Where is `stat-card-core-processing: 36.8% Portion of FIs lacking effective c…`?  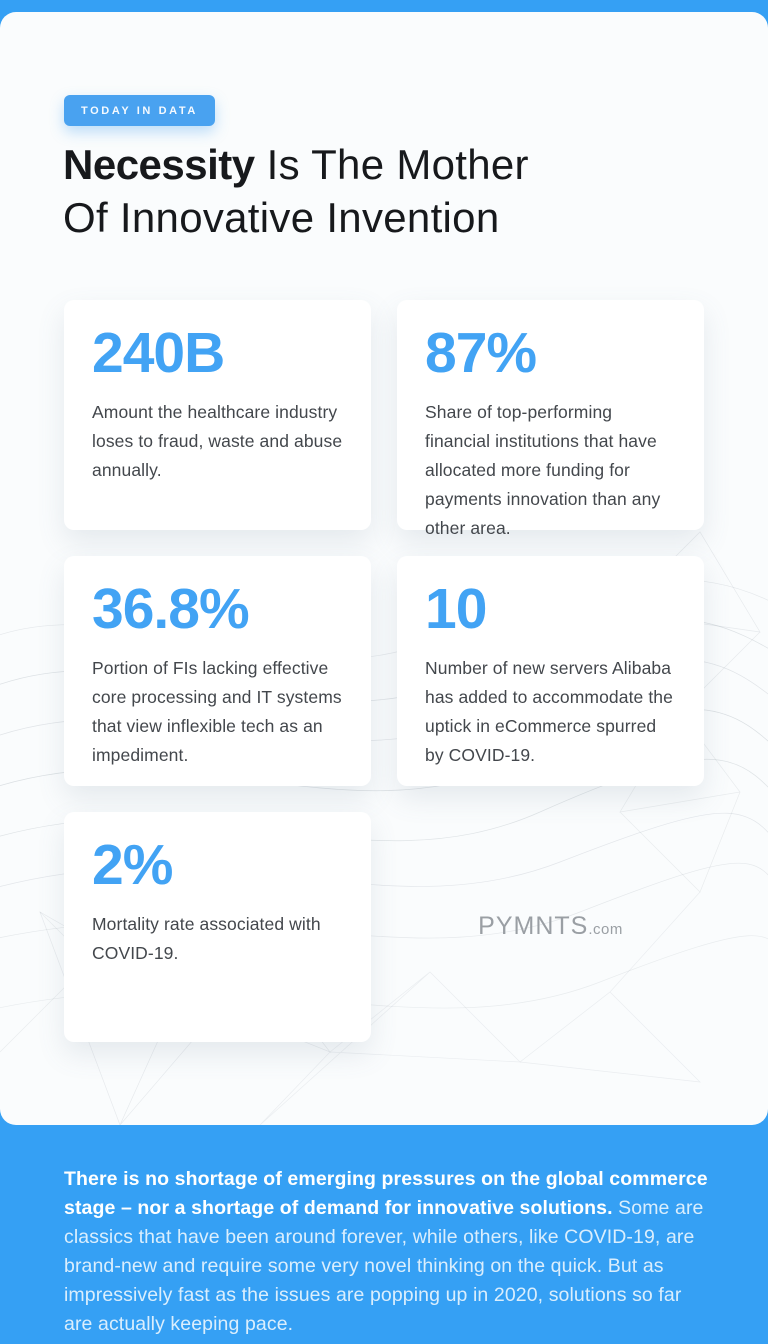 stat-card-core-processing: 36.8% Portion of FIs lacking effective c… is located at coordinates (217, 671).